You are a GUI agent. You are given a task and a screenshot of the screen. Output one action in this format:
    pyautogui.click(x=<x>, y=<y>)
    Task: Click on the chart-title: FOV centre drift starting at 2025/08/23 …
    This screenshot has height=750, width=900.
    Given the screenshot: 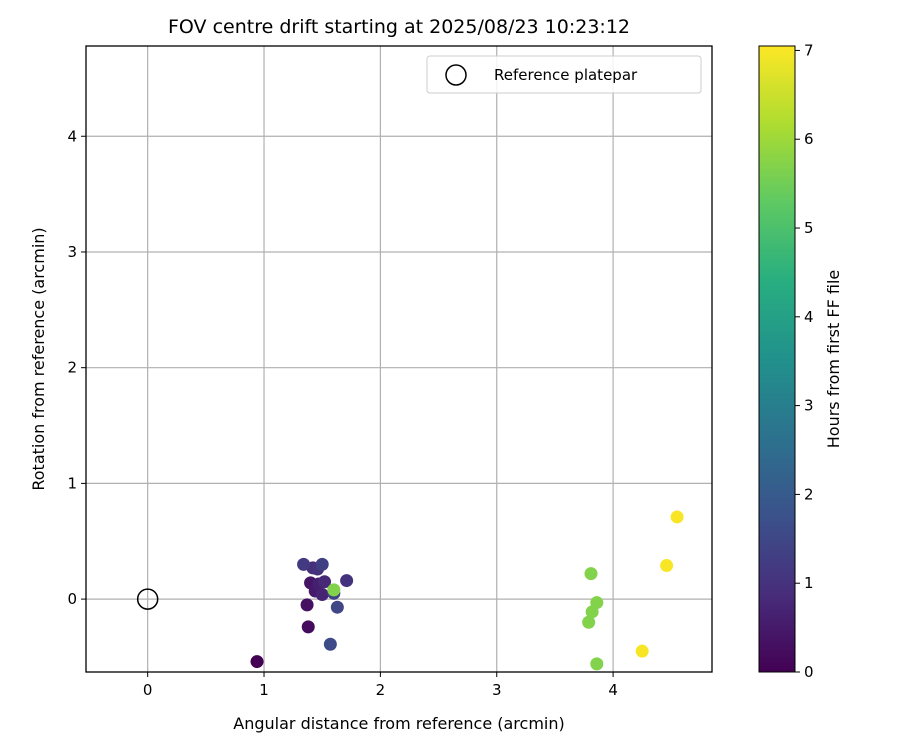 What is the action you would take?
    pyautogui.click(x=399, y=27)
    